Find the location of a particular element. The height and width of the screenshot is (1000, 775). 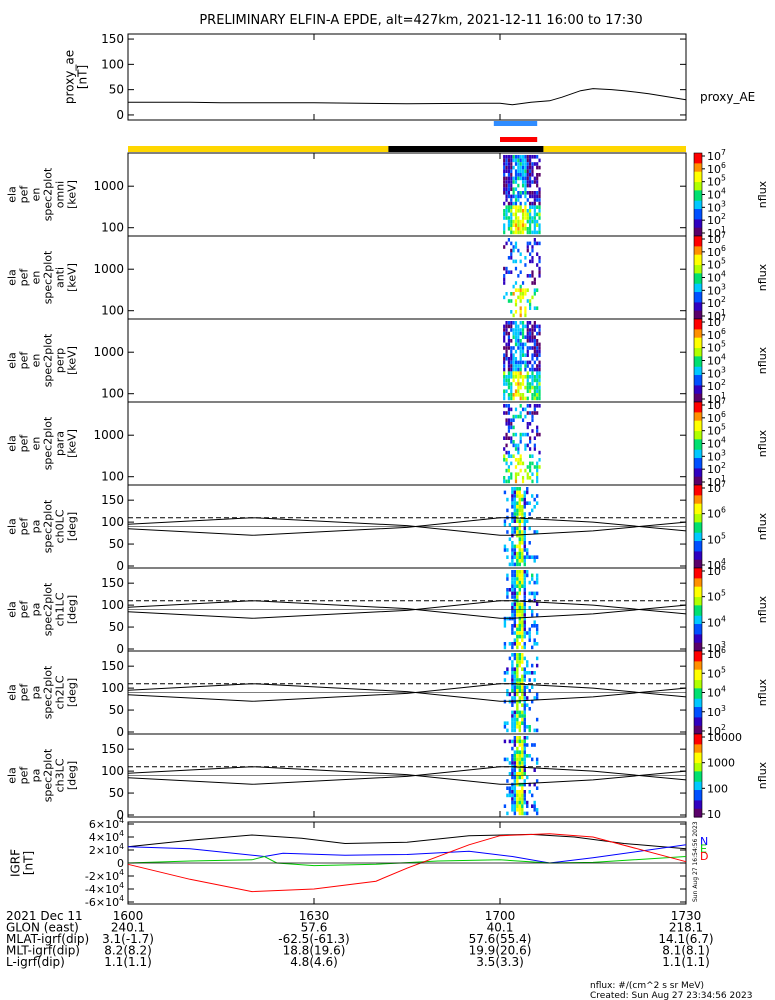

spectrogram-2-colorbar-tick-label: 10⁷ is located at coordinates (716, 321).